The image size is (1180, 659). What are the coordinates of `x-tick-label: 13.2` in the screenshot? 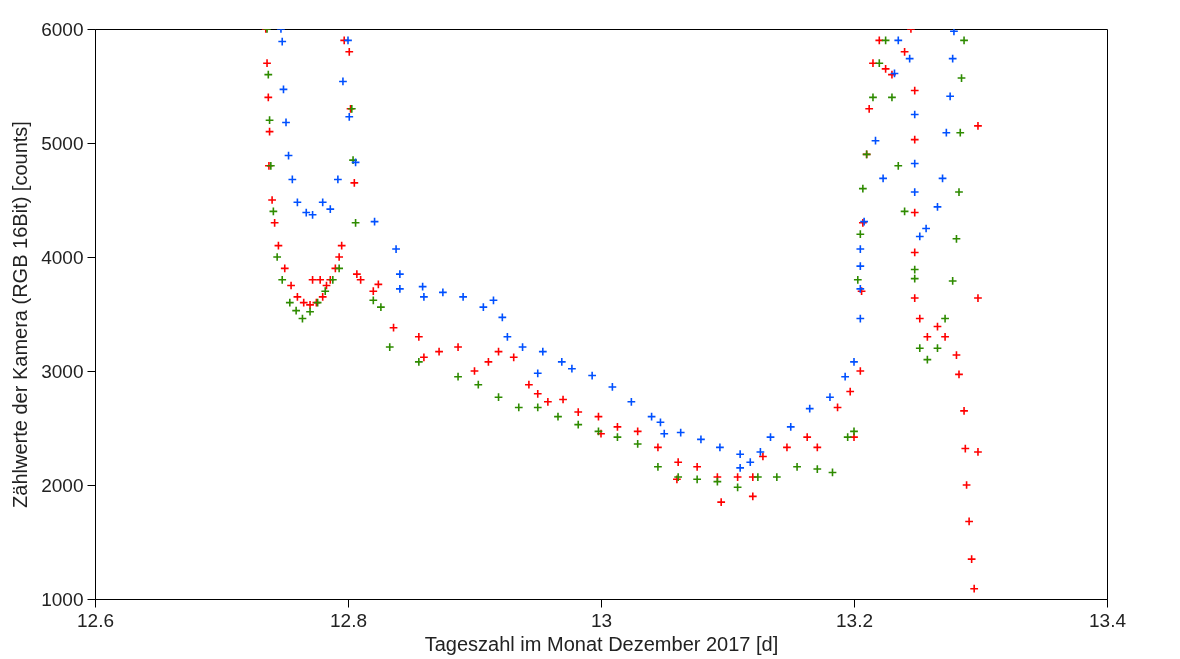 It's located at (854, 620).